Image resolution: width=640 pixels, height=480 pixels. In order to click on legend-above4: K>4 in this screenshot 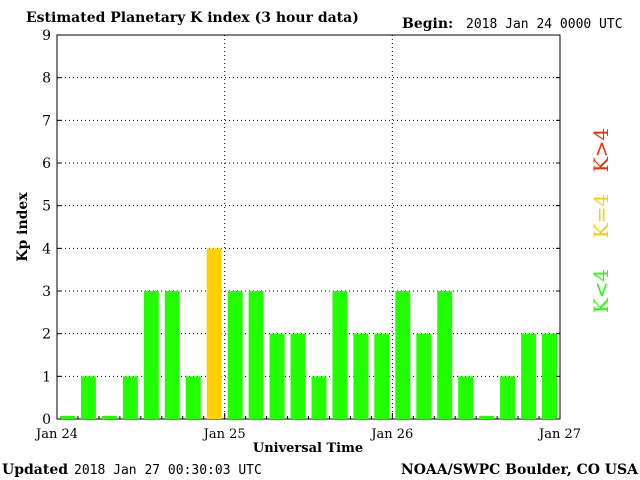, I will do `click(601, 150)`.